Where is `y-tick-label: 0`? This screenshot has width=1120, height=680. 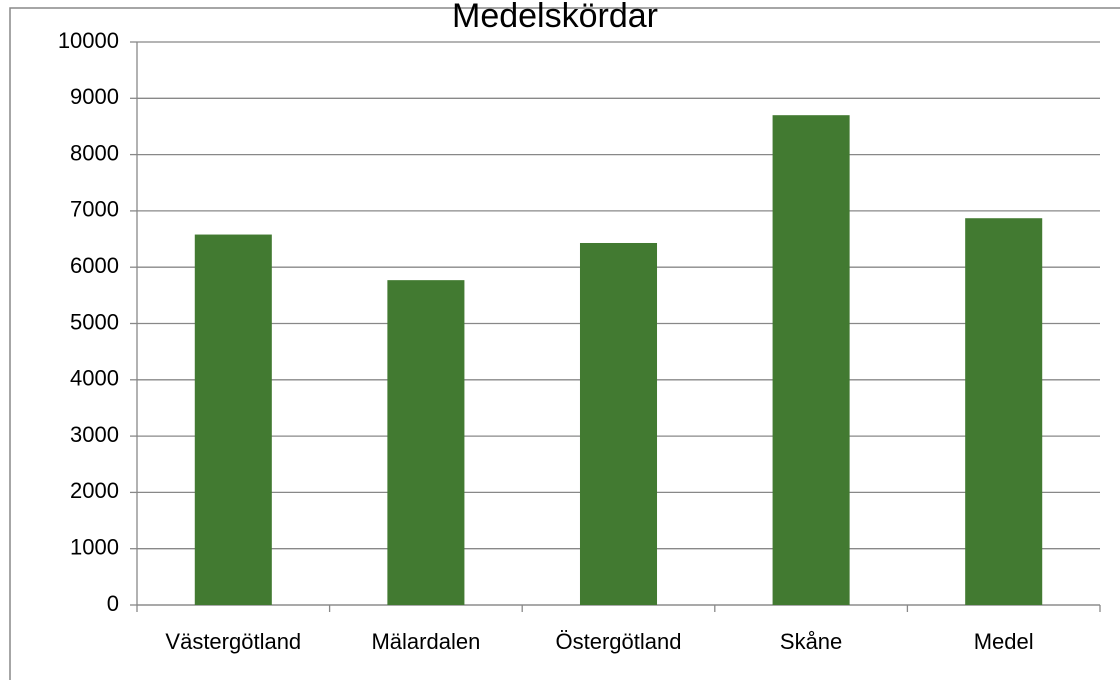
y-tick-label: 0 is located at coordinates (113, 603).